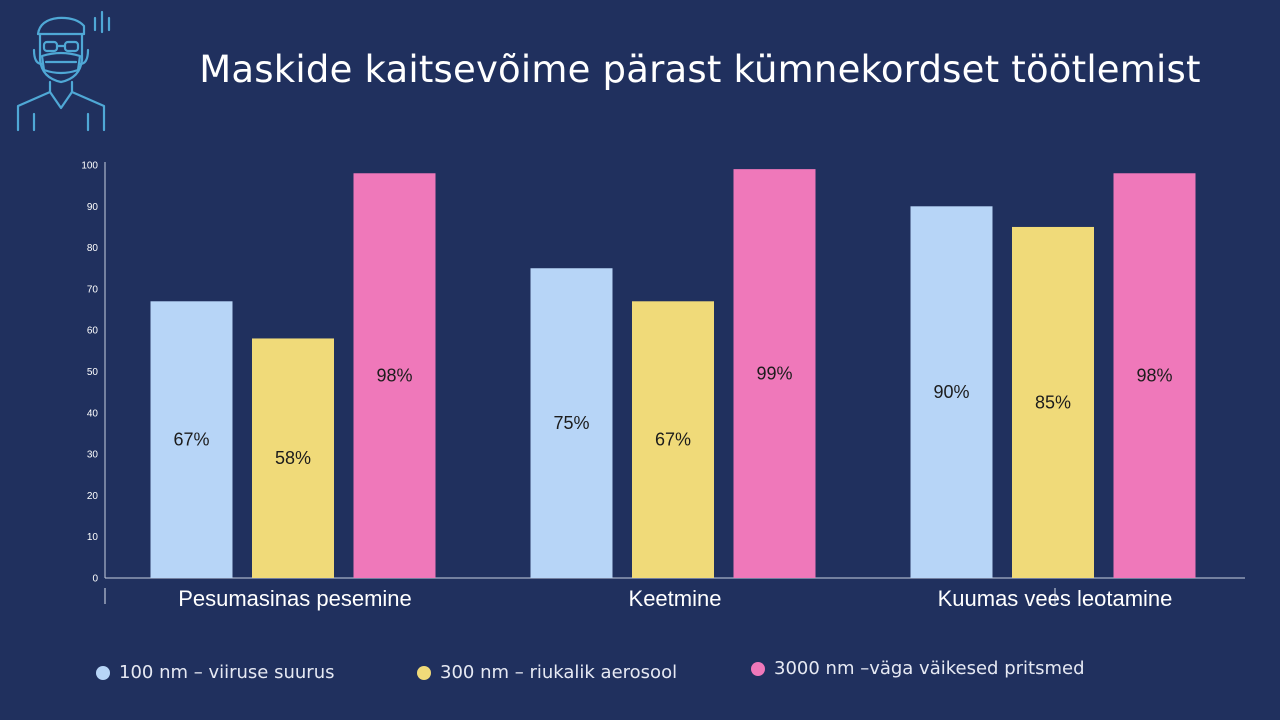 The height and width of the screenshot is (720, 1280). Describe the element at coordinates (93, 289) in the screenshot. I see `y-tick-label: 70` at that location.